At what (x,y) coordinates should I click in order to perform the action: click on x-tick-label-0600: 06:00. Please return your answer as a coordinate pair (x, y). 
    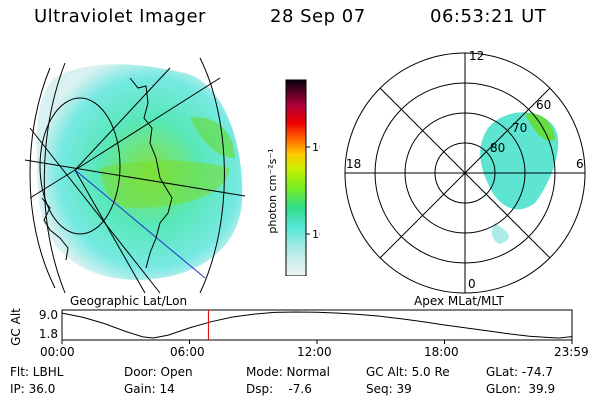
    Looking at the image, I should click on (187, 352).